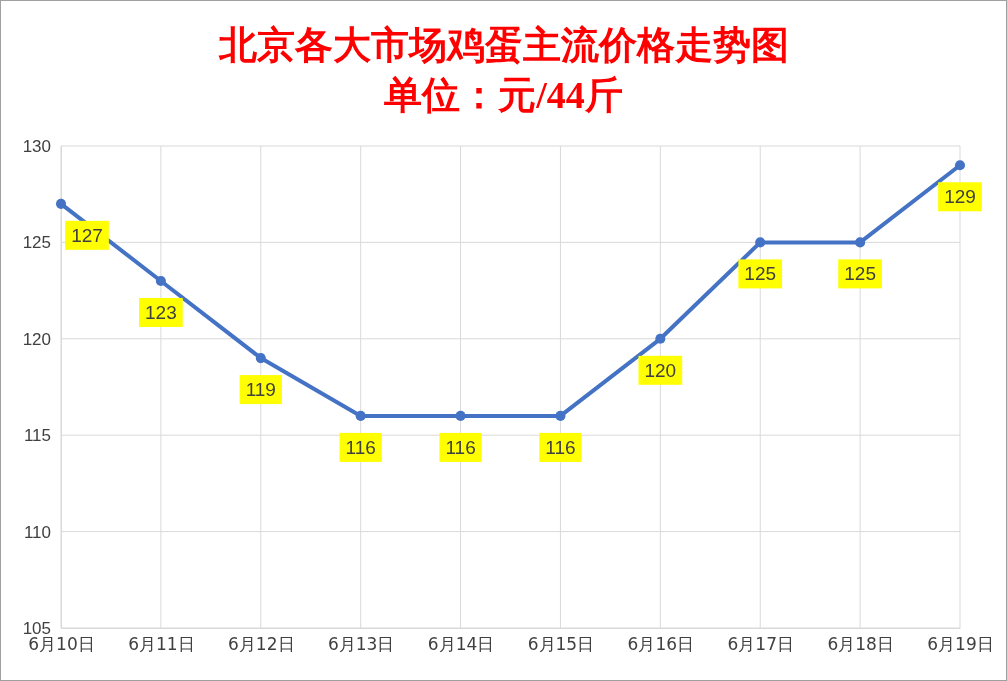 The image size is (1007, 681). Describe the element at coordinates (36, 146) in the screenshot. I see `y-tick-label: 130` at that location.